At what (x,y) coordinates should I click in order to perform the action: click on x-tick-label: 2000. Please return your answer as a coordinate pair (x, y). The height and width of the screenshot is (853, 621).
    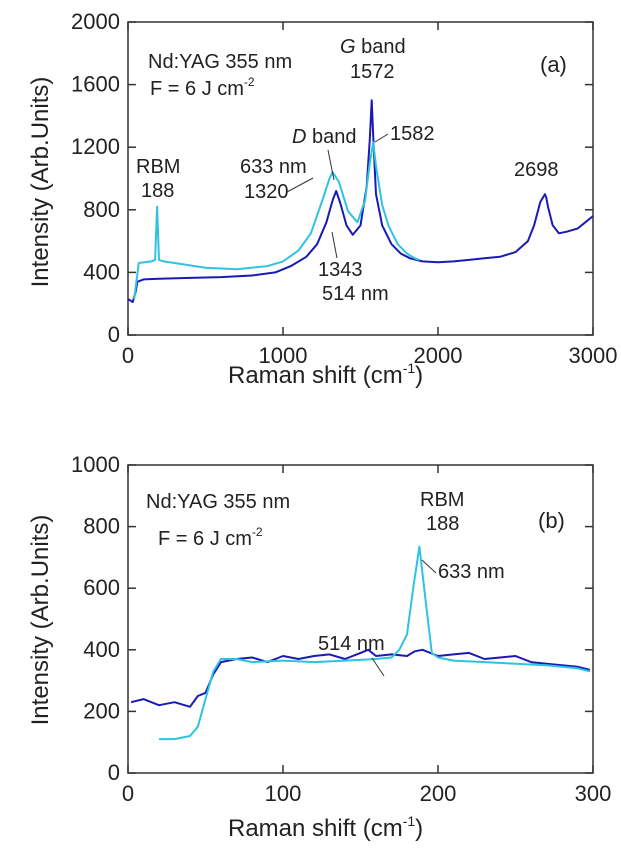
    Looking at the image, I should click on (438, 355).